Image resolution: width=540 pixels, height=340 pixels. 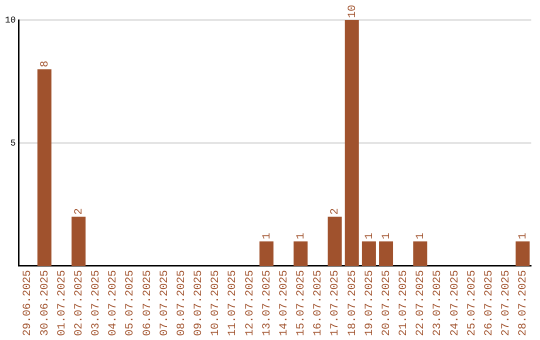 What do you see at coordinates (404, 303) in the screenshot?
I see `x-tick-label: 21.07.2025` at bounding box center [404, 303].